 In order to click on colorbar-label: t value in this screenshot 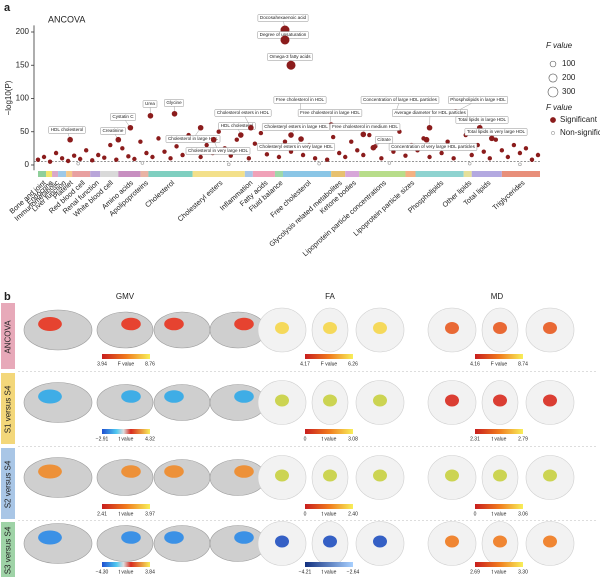, I will do `click(329, 572)`.